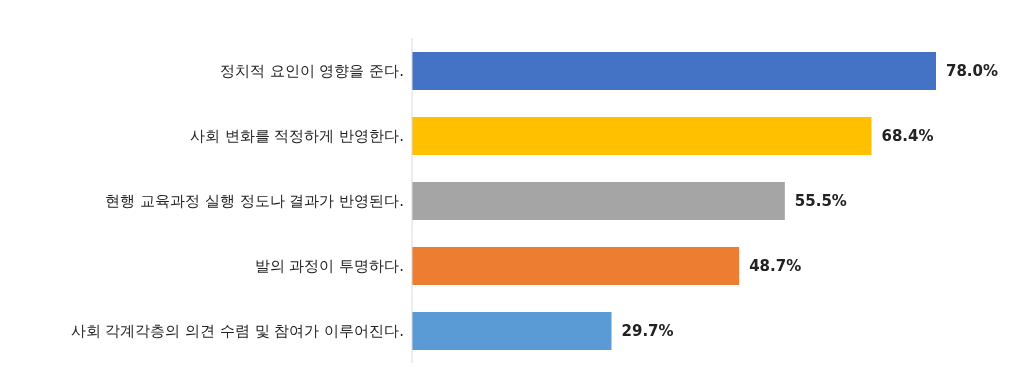 Image resolution: width=1024 pixels, height=383 pixels. I want to click on data-label: 29.7%, so click(647, 331).